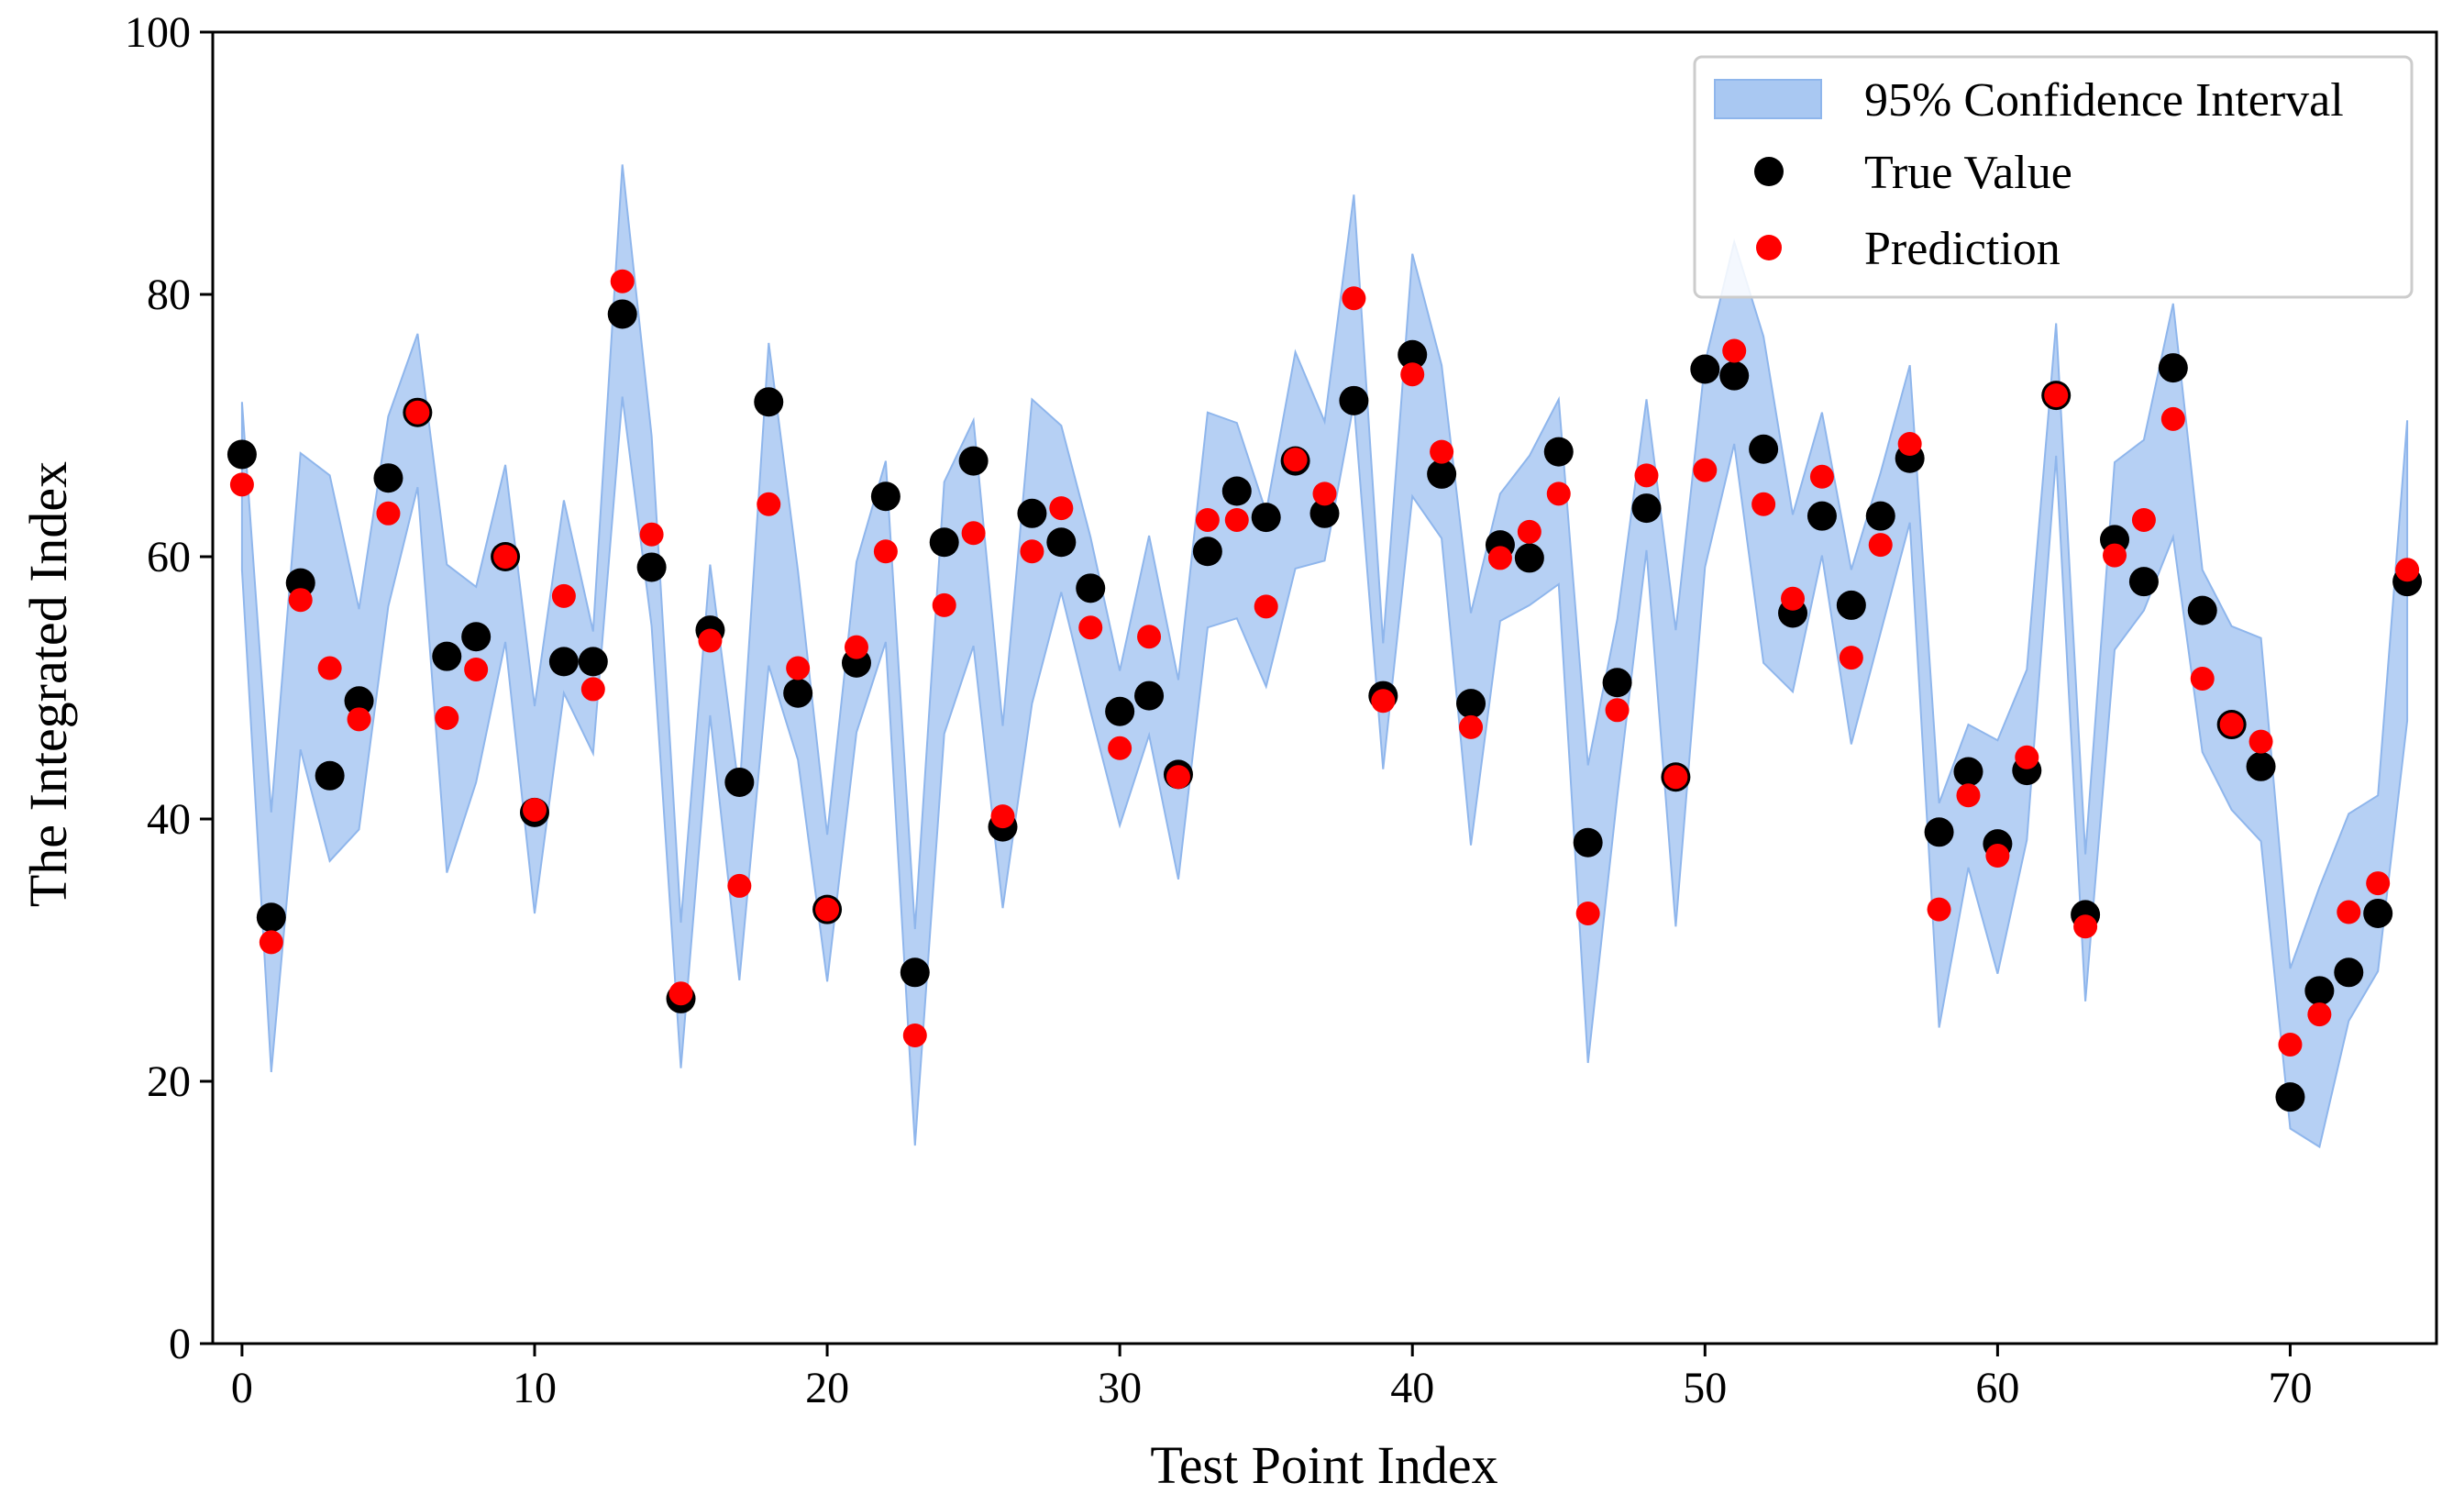 This screenshot has height=1505, width=2464. Describe the element at coordinates (48, 684) in the screenshot. I see `y-axis-title: The Integrated Index` at that location.